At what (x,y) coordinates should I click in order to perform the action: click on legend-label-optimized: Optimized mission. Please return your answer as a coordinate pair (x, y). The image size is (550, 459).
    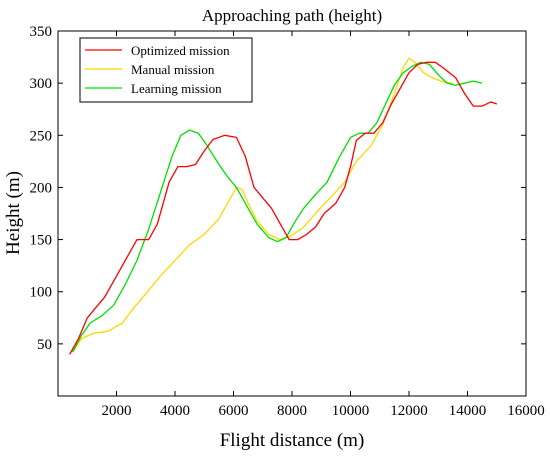
    Looking at the image, I should click on (180, 50).